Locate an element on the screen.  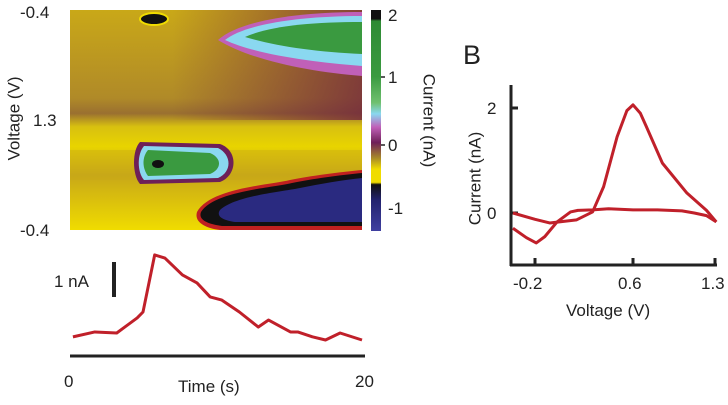
cv-xtick: -0.2 is located at coordinates (528, 283).